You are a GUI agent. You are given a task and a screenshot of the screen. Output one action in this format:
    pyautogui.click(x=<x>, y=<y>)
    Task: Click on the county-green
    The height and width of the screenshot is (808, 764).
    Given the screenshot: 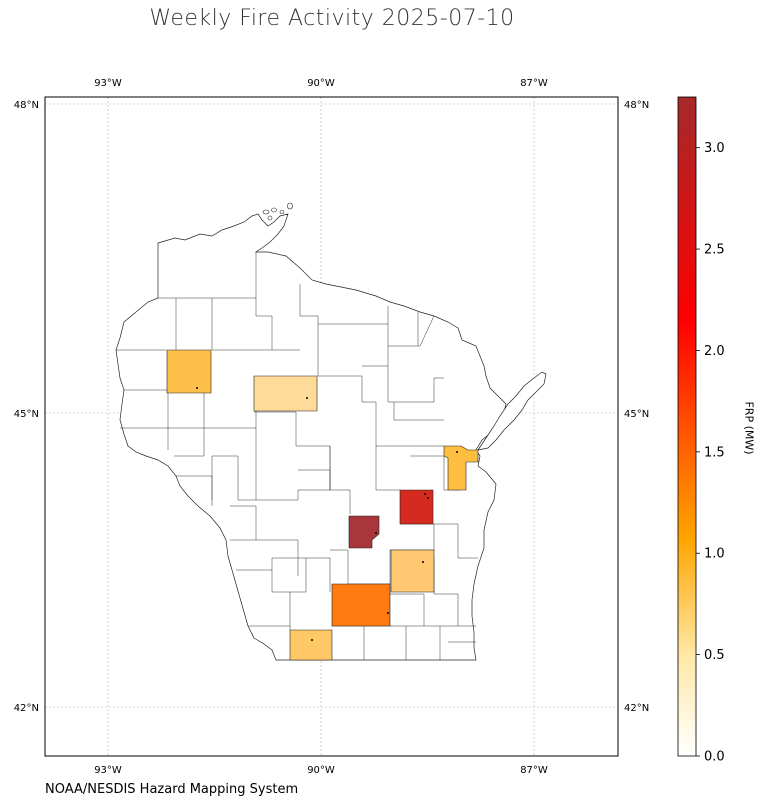 What is the action you would take?
    pyautogui.click(x=311, y=645)
    